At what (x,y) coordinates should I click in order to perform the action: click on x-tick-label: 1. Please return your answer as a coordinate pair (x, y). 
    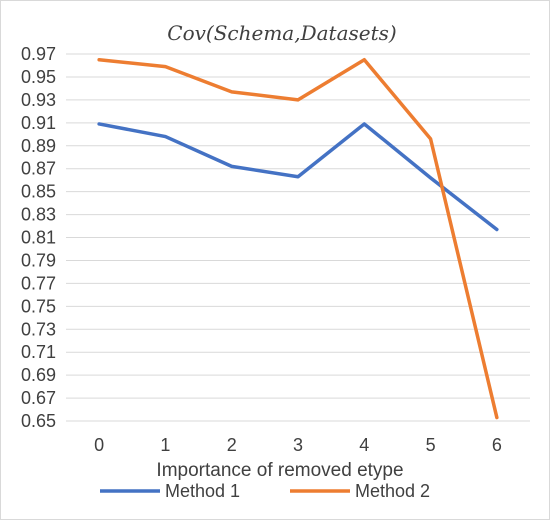
    Looking at the image, I should click on (165, 445).